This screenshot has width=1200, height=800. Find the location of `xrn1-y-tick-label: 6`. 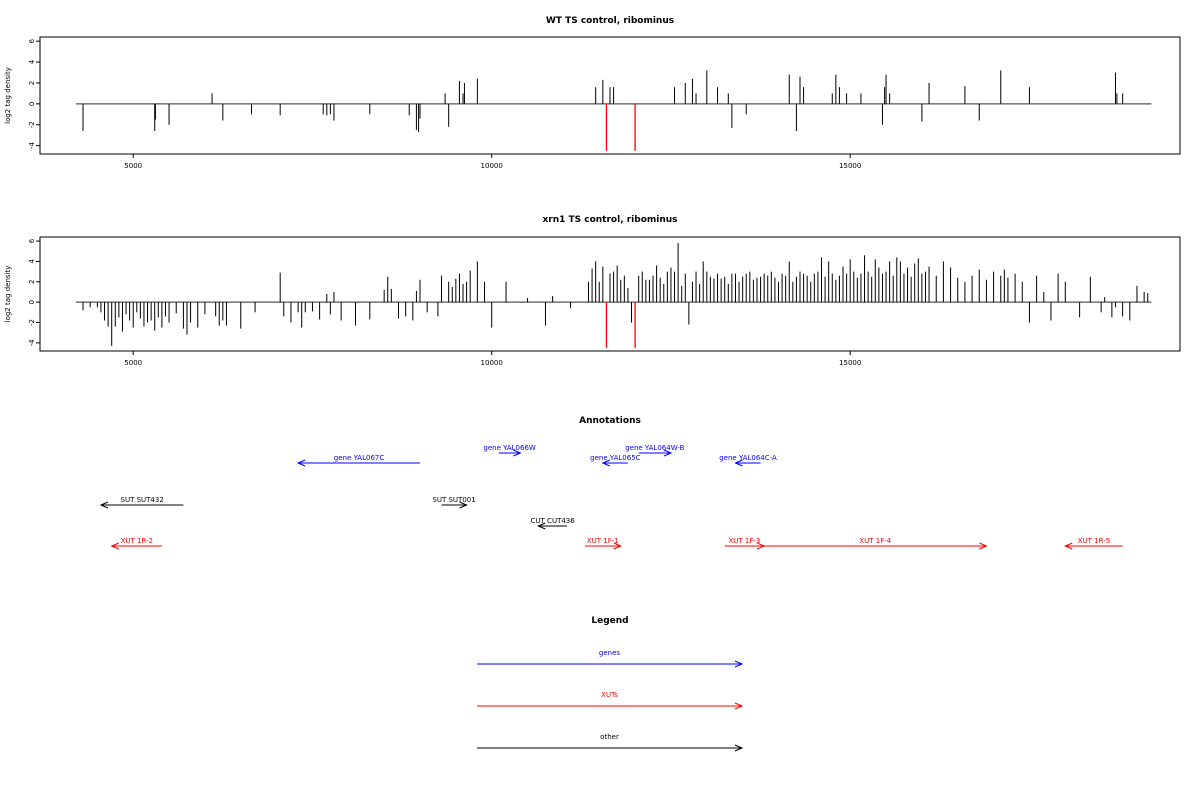

xrn1-y-tick-label: 6 is located at coordinates (32, 240).